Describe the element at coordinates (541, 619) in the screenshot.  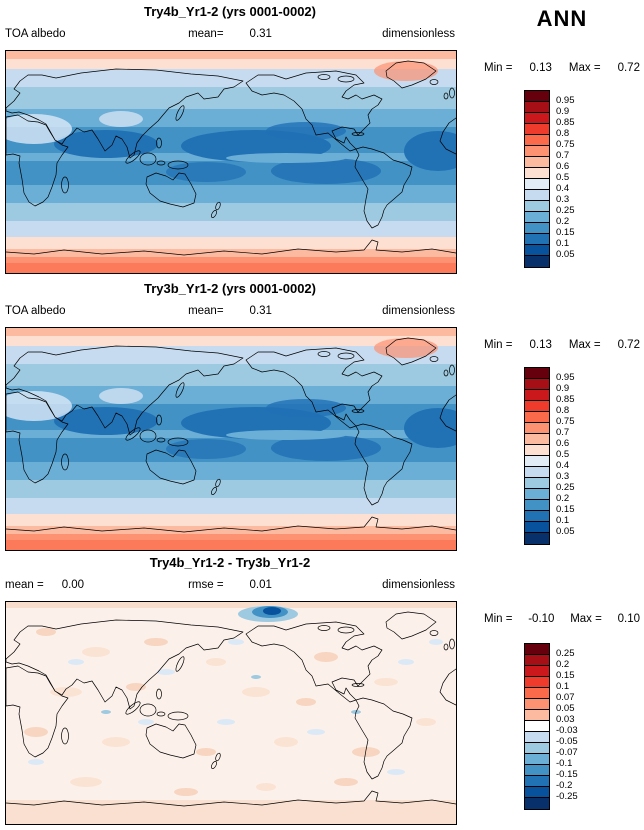
I see `min-value: -0.10` at that location.